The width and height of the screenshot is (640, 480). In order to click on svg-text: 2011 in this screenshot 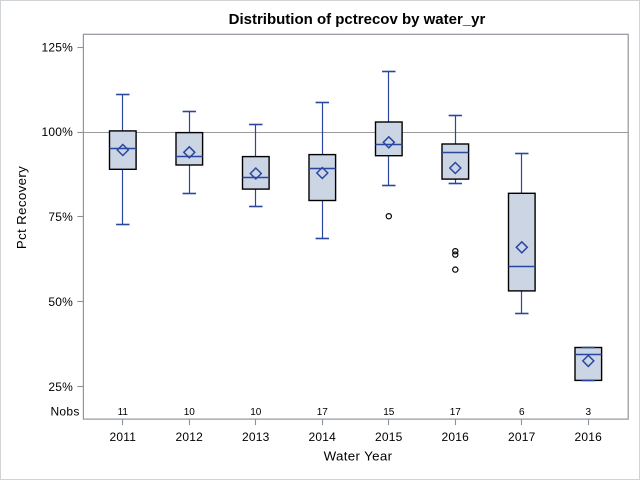, I will do `click(122, 437)`.